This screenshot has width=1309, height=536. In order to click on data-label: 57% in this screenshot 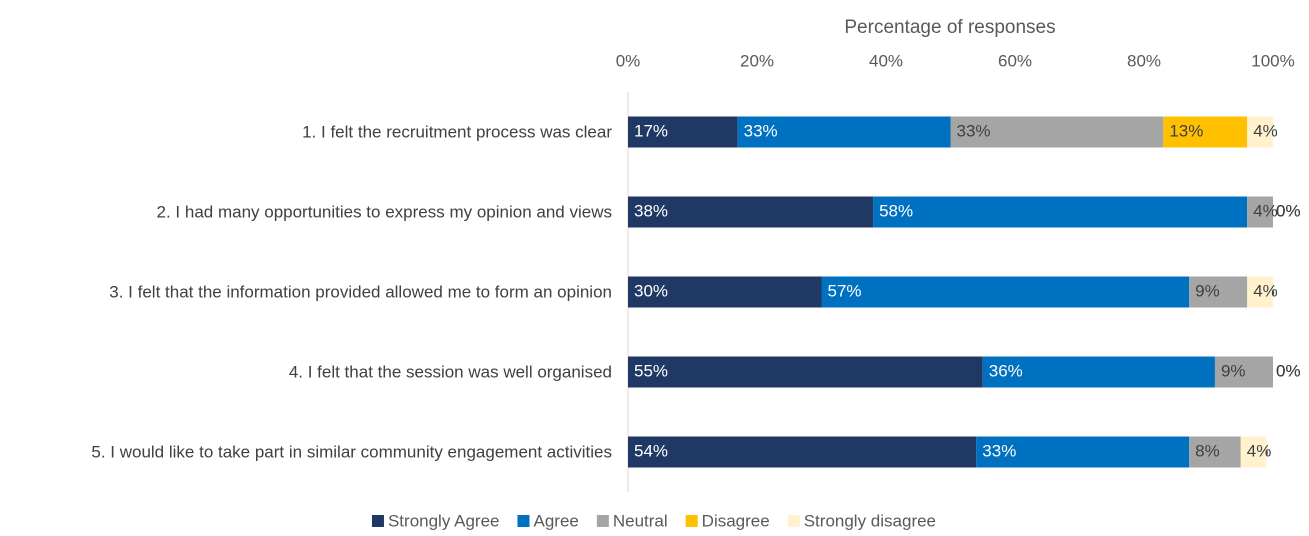, I will do `click(845, 290)`.